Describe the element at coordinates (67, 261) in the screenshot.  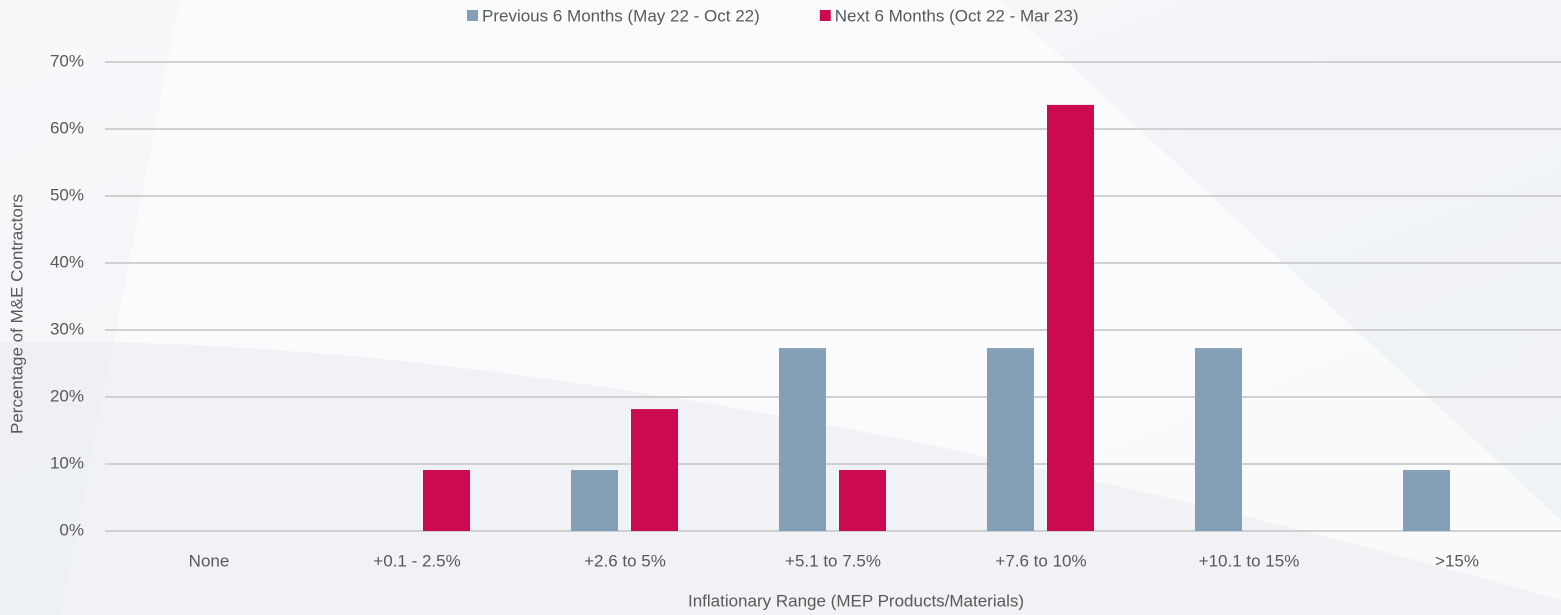
I see `y-tick-label: 40%` at that location.